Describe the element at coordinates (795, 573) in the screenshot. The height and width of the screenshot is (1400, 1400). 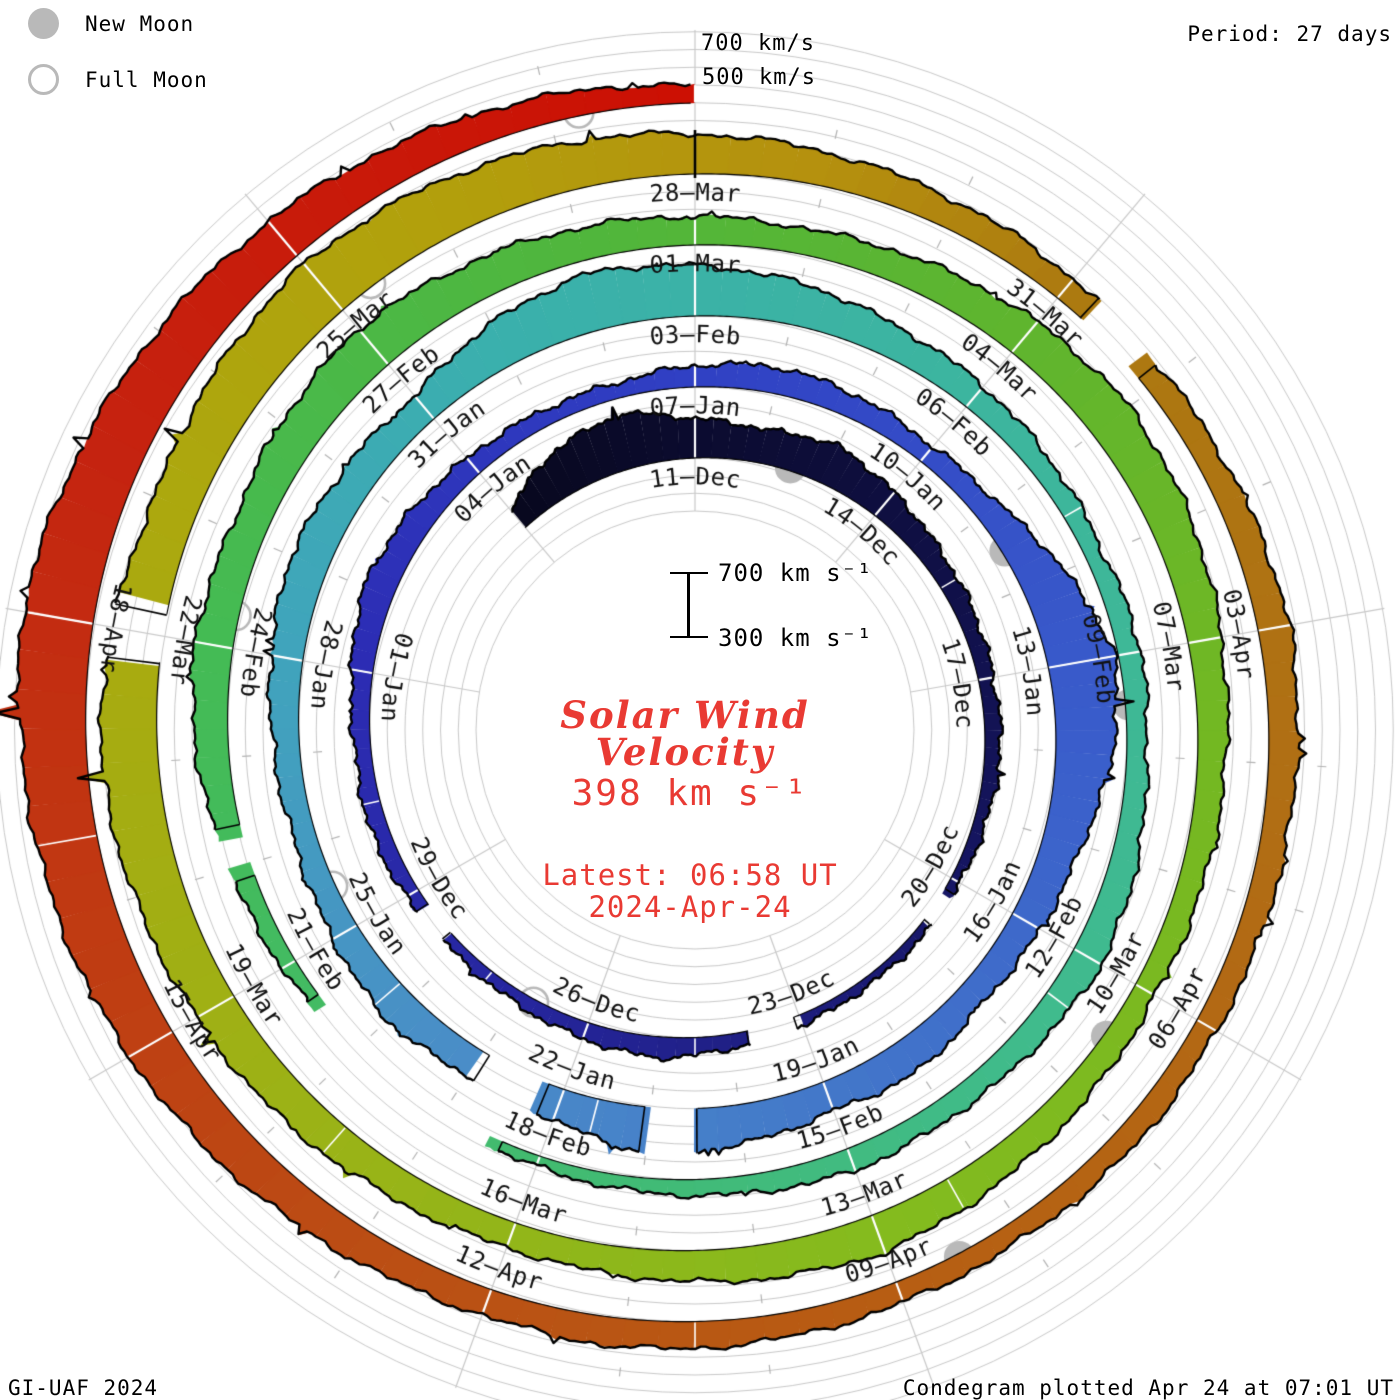
I see `scale-top-label: 700 km s⁻¹` at that location.